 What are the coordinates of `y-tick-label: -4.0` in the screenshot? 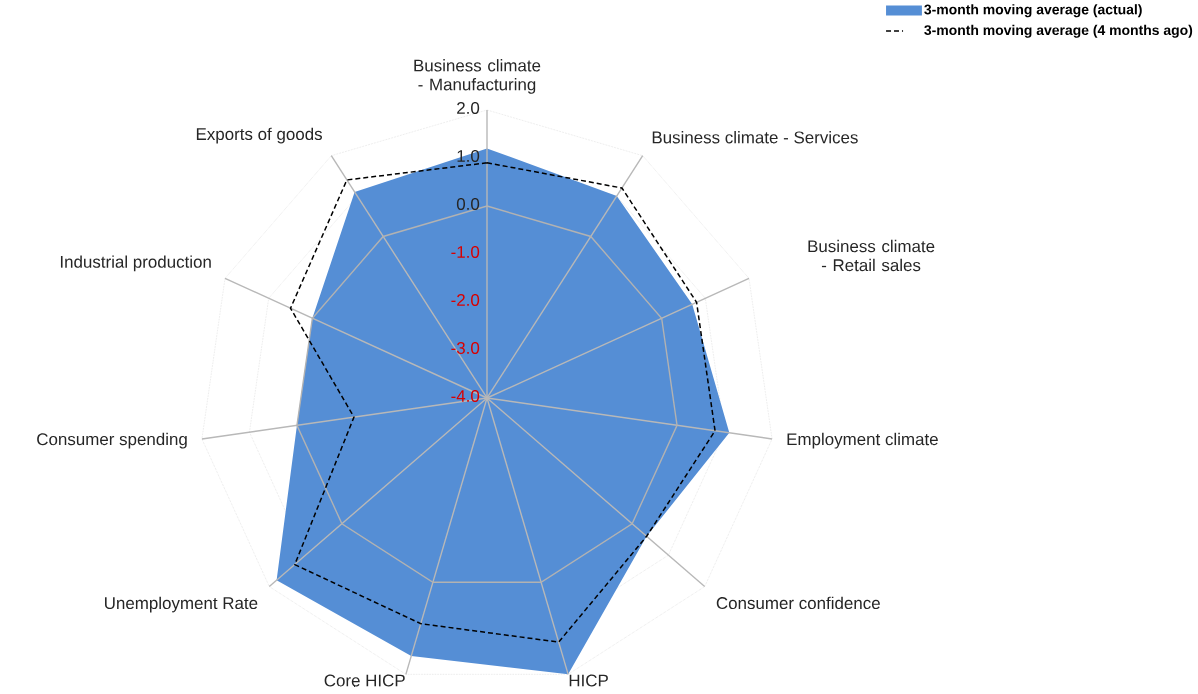 It's located at (465, 396).